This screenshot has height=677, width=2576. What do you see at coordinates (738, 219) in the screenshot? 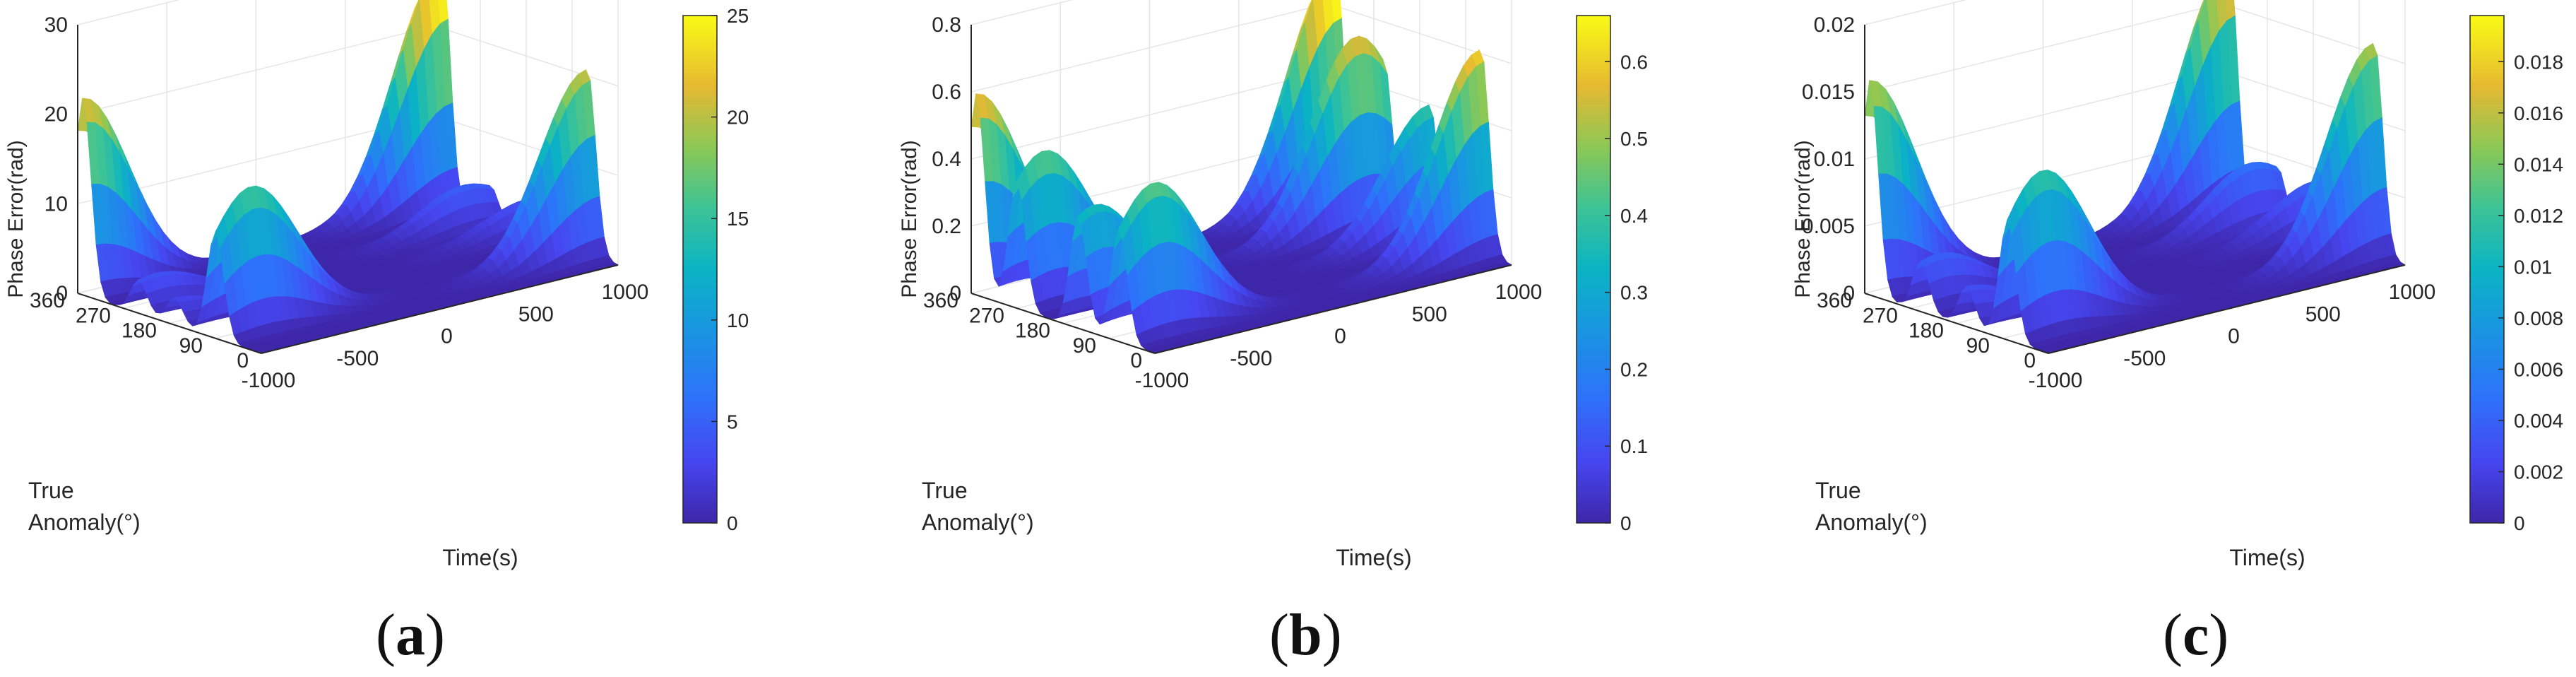
I see `colorbar-tick-label: 15` at bounding box center [738, 219].